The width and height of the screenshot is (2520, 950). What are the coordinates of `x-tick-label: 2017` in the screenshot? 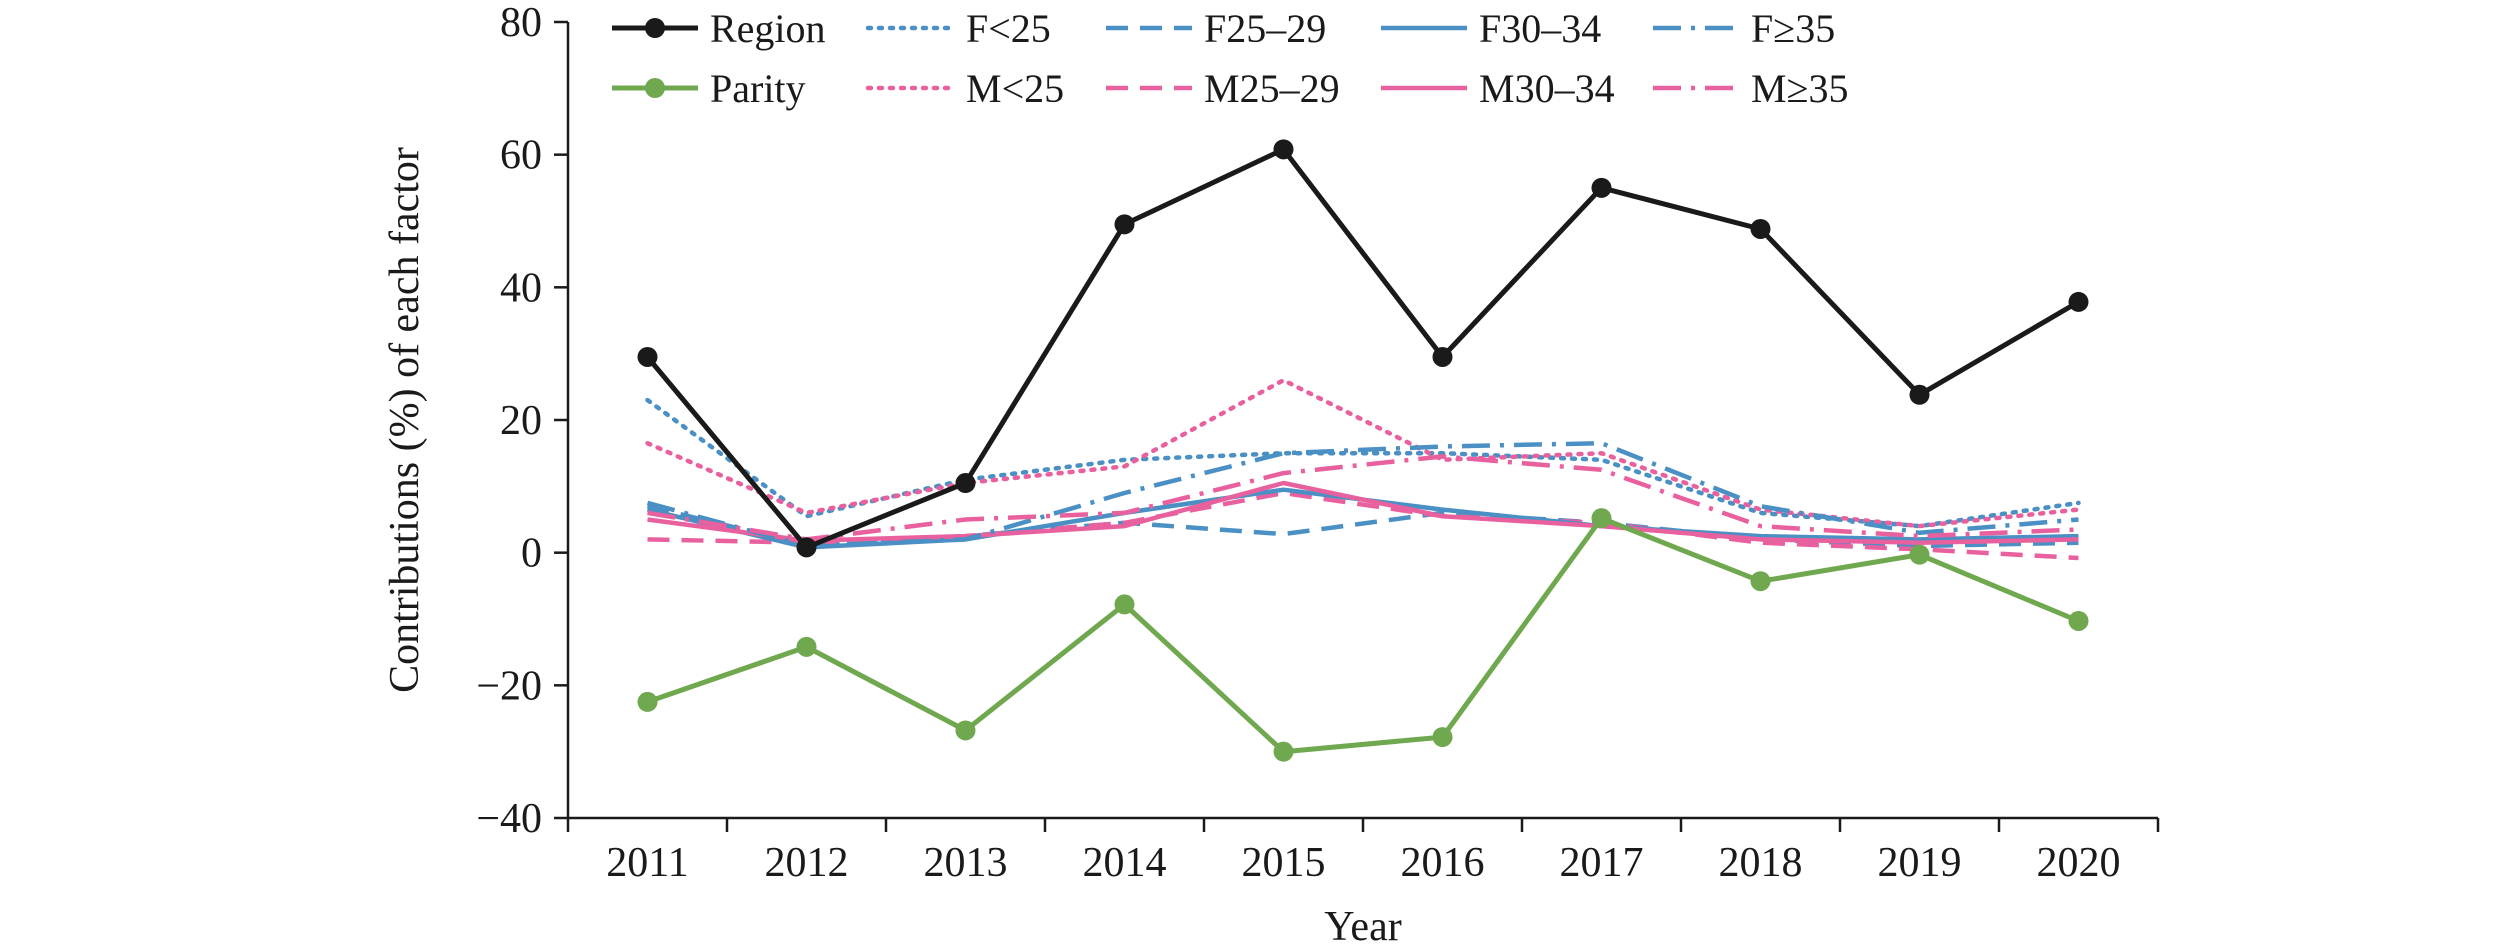 It's located at (1602, 863).